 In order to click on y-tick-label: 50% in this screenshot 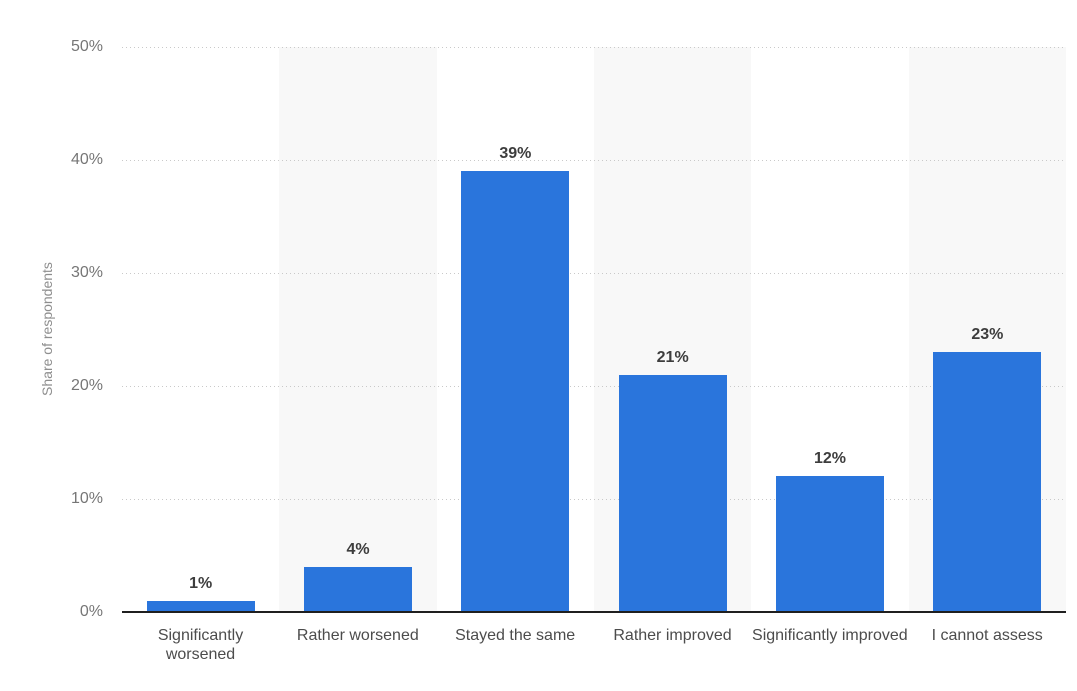, I will do `click(86, 46)`.